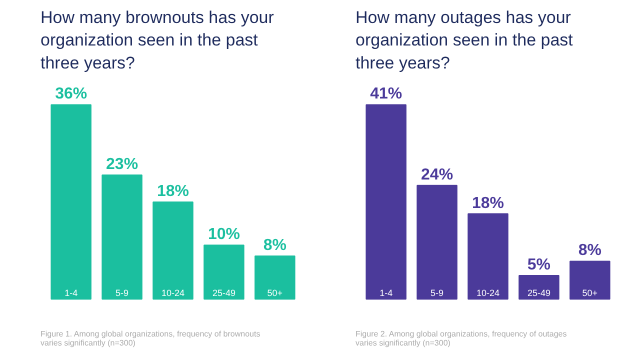 The height and width of the screenshot is (355, 639). Describe the element at coordinates (122, 164) in the screenshot. I see `data-label: 23%` at that location.